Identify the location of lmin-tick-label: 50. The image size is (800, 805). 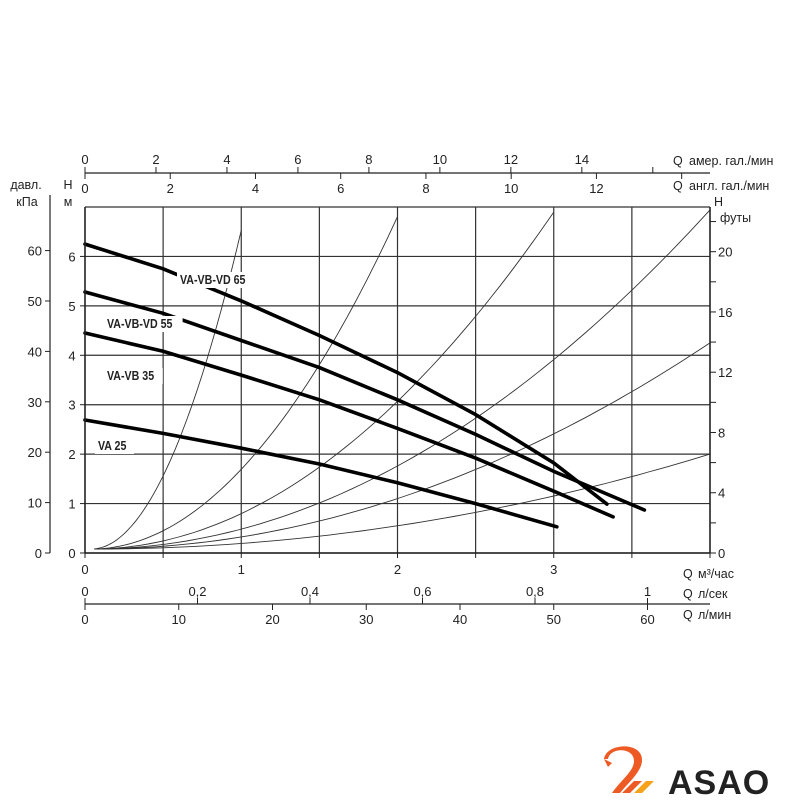
(554, 619).